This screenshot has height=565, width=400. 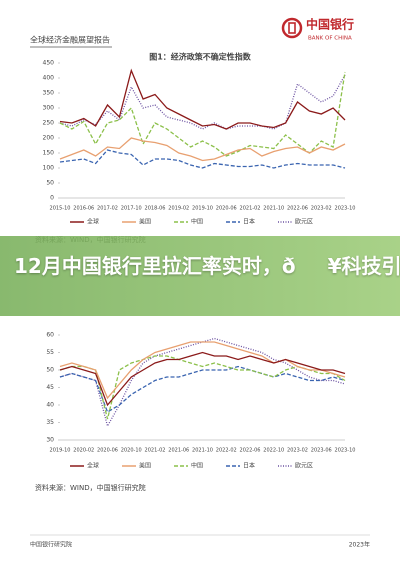 I want to click on headline-banner: 12月中国银行里拉汇率实时，ð¥科技引领汇率新纪元，中, so click(x=200, y=276).